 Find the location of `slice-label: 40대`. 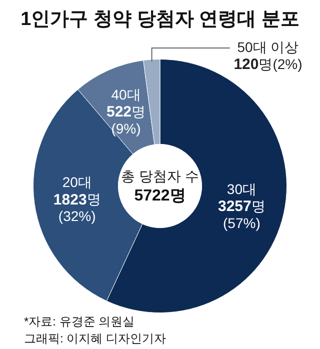

slice-label: 40대 is located at coordinates (126, 94).